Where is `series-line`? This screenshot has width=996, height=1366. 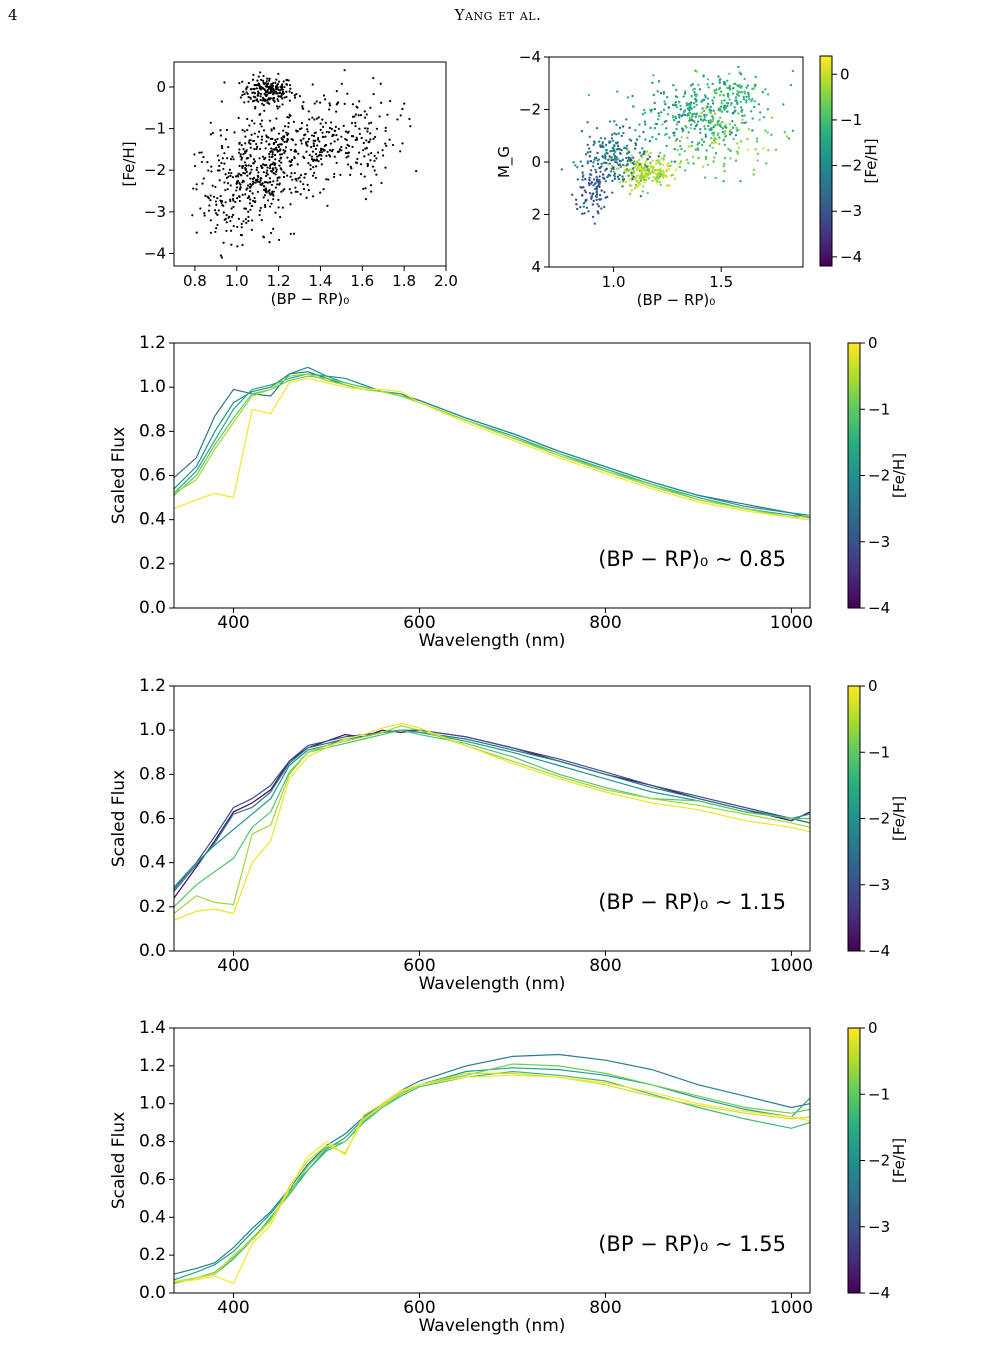
series-line is located at coordinates (492, 814).